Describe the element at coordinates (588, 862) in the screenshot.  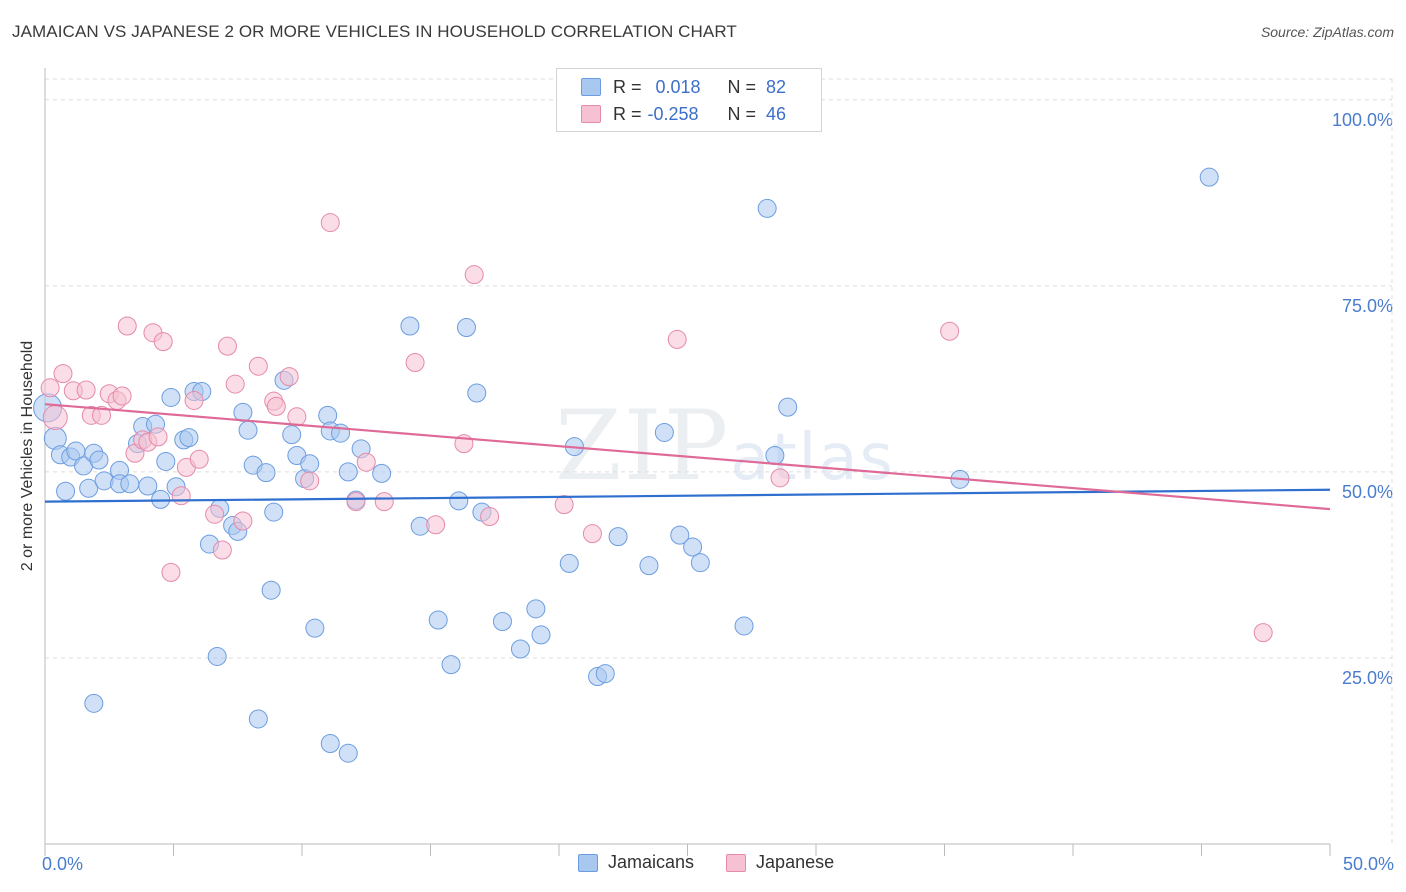
I see `jamaicans-legend-swatch` at that location.